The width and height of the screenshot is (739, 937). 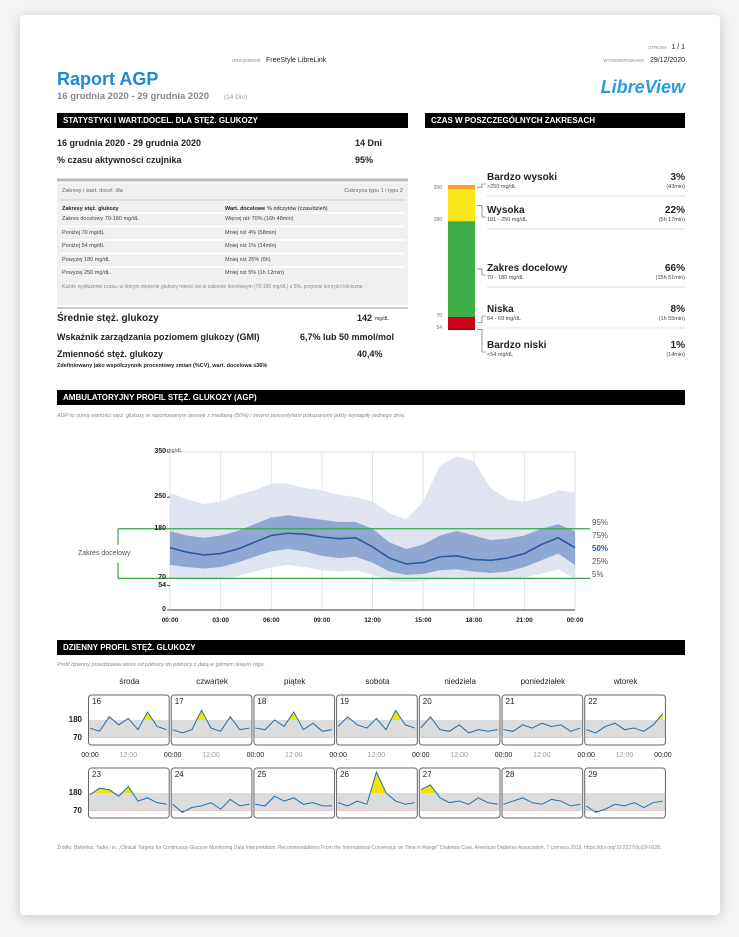 What do you see at coordinates (600, 561) in the screenshot?
I see `percentile-label: 25%` at bounding box center [600, 561].